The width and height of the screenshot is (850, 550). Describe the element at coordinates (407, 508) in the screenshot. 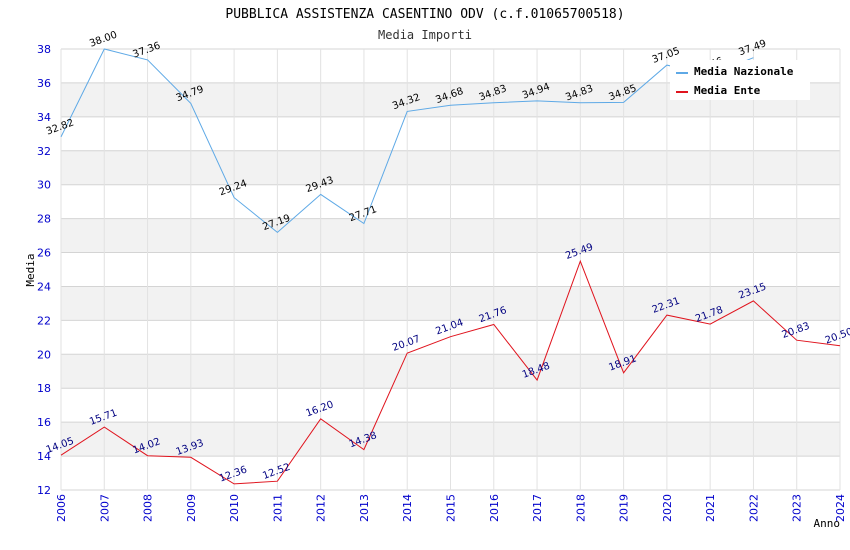

I see `x-tick-label: 2014` at that location.